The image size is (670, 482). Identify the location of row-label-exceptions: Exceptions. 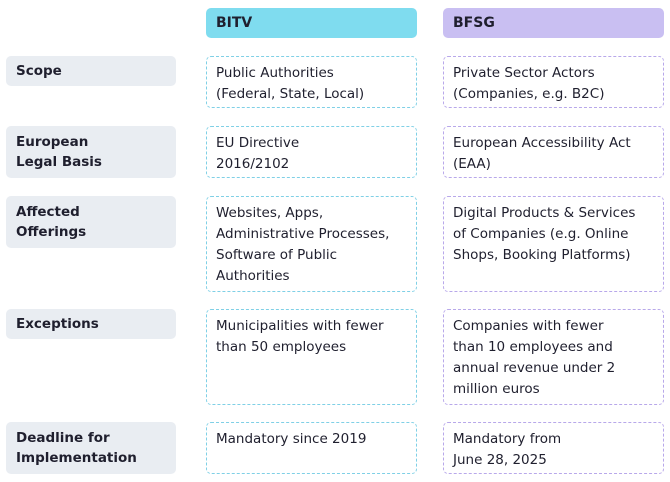
(91, 324).